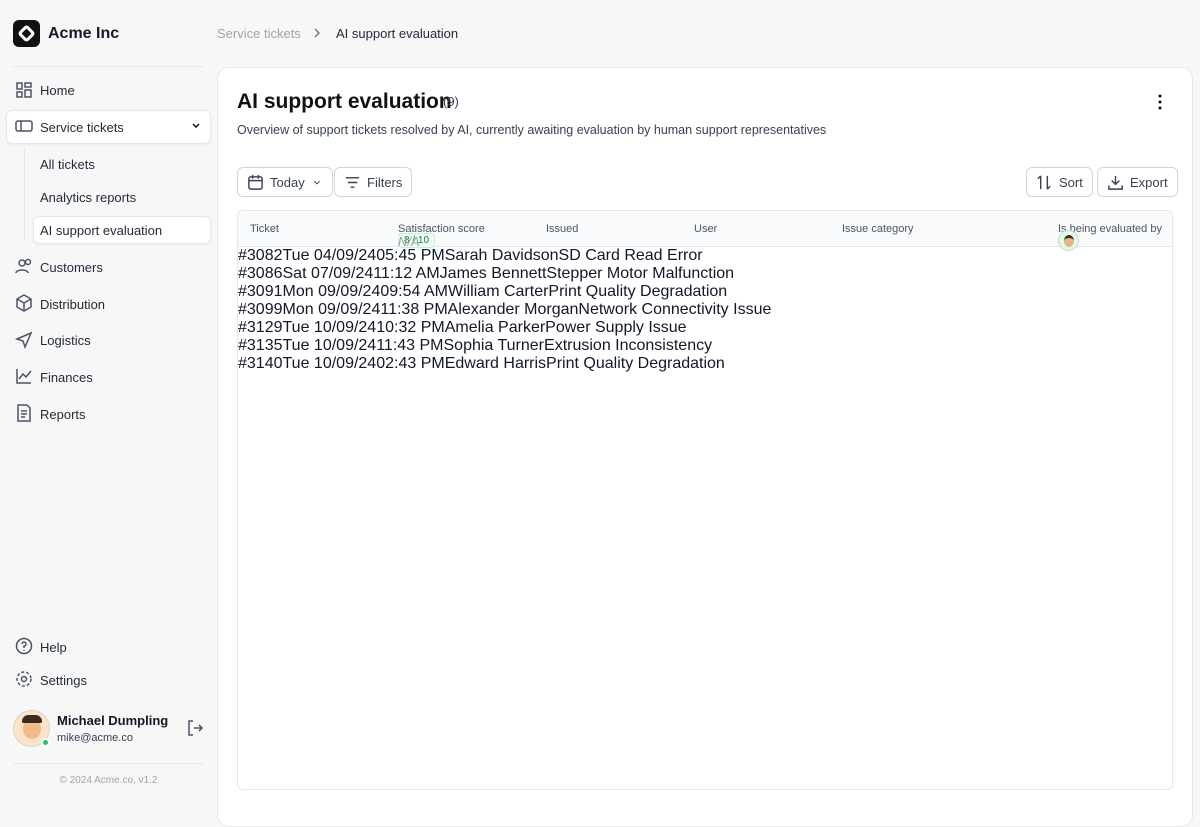 The width and height of the screenshot is (1200, 827). What do you see at coordinates (31, 728) in the screenshot?
I see `user-avatar` at bounding box center [31, 728].